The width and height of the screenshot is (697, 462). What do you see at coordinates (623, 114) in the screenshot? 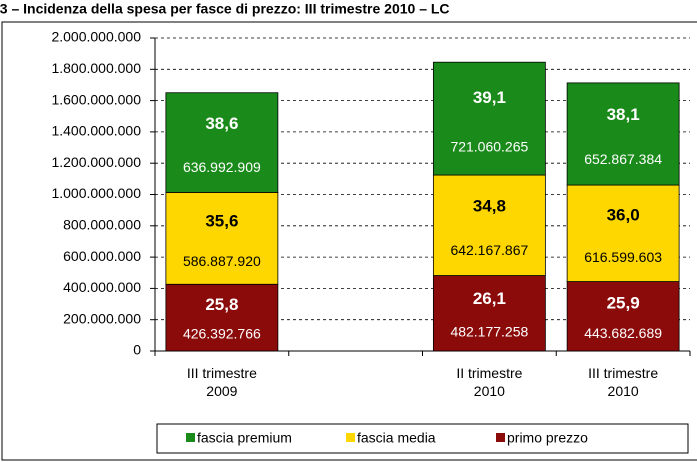
I see `share-label: 38,1` at bounding box center [623, 114].